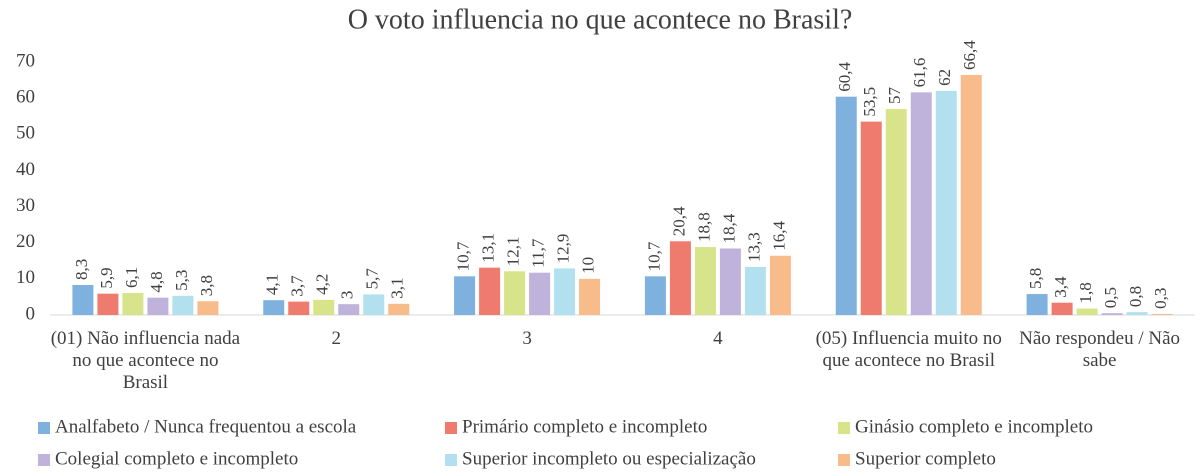 The image size is (1201, 473). Describe the element at coordinates (974, 426) in the screenshot. I see `legend-label: Ginásio completo e incompleto` at that location.